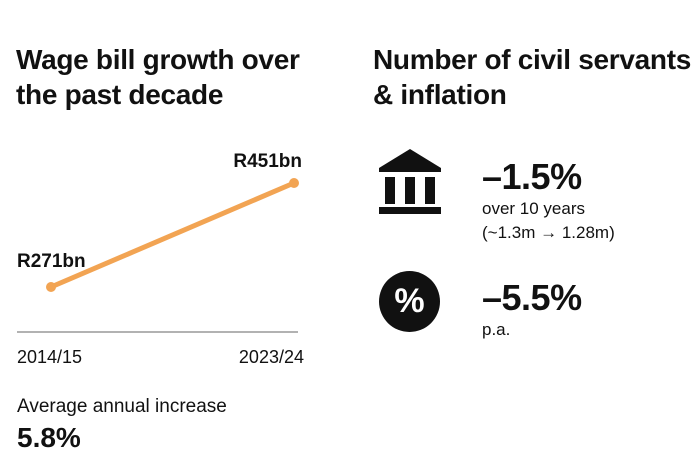 The image size is (700, 467). I want to click on data-point-start, so click(51, 287).